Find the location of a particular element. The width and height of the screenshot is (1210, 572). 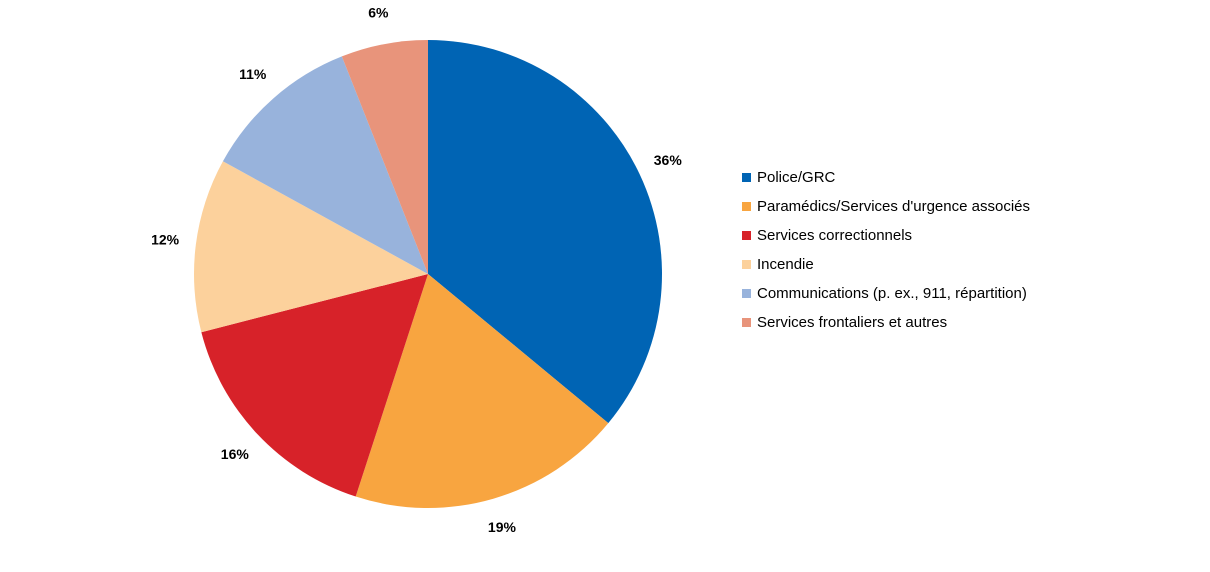

legend-item: Services frontaliers et autres is located at coordinates (886, 322).